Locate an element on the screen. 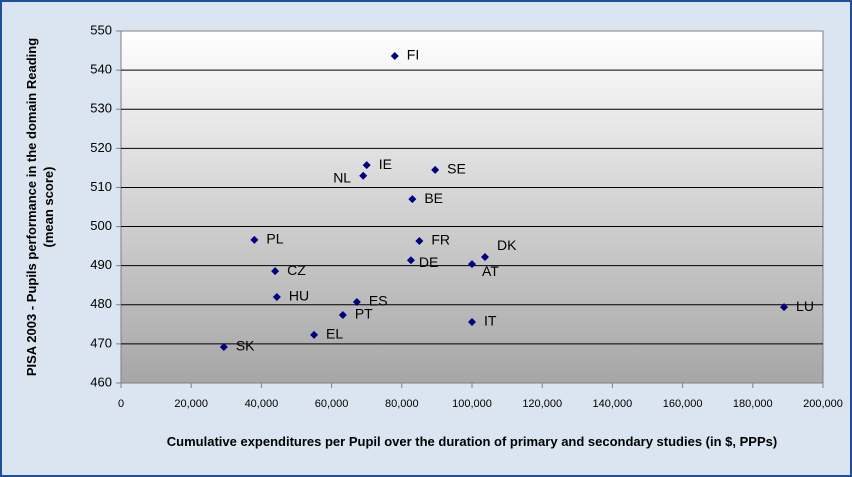 This screenshot has height=477, width=852. x-tick-label: 80,000 is located at coordinates (402, 404).